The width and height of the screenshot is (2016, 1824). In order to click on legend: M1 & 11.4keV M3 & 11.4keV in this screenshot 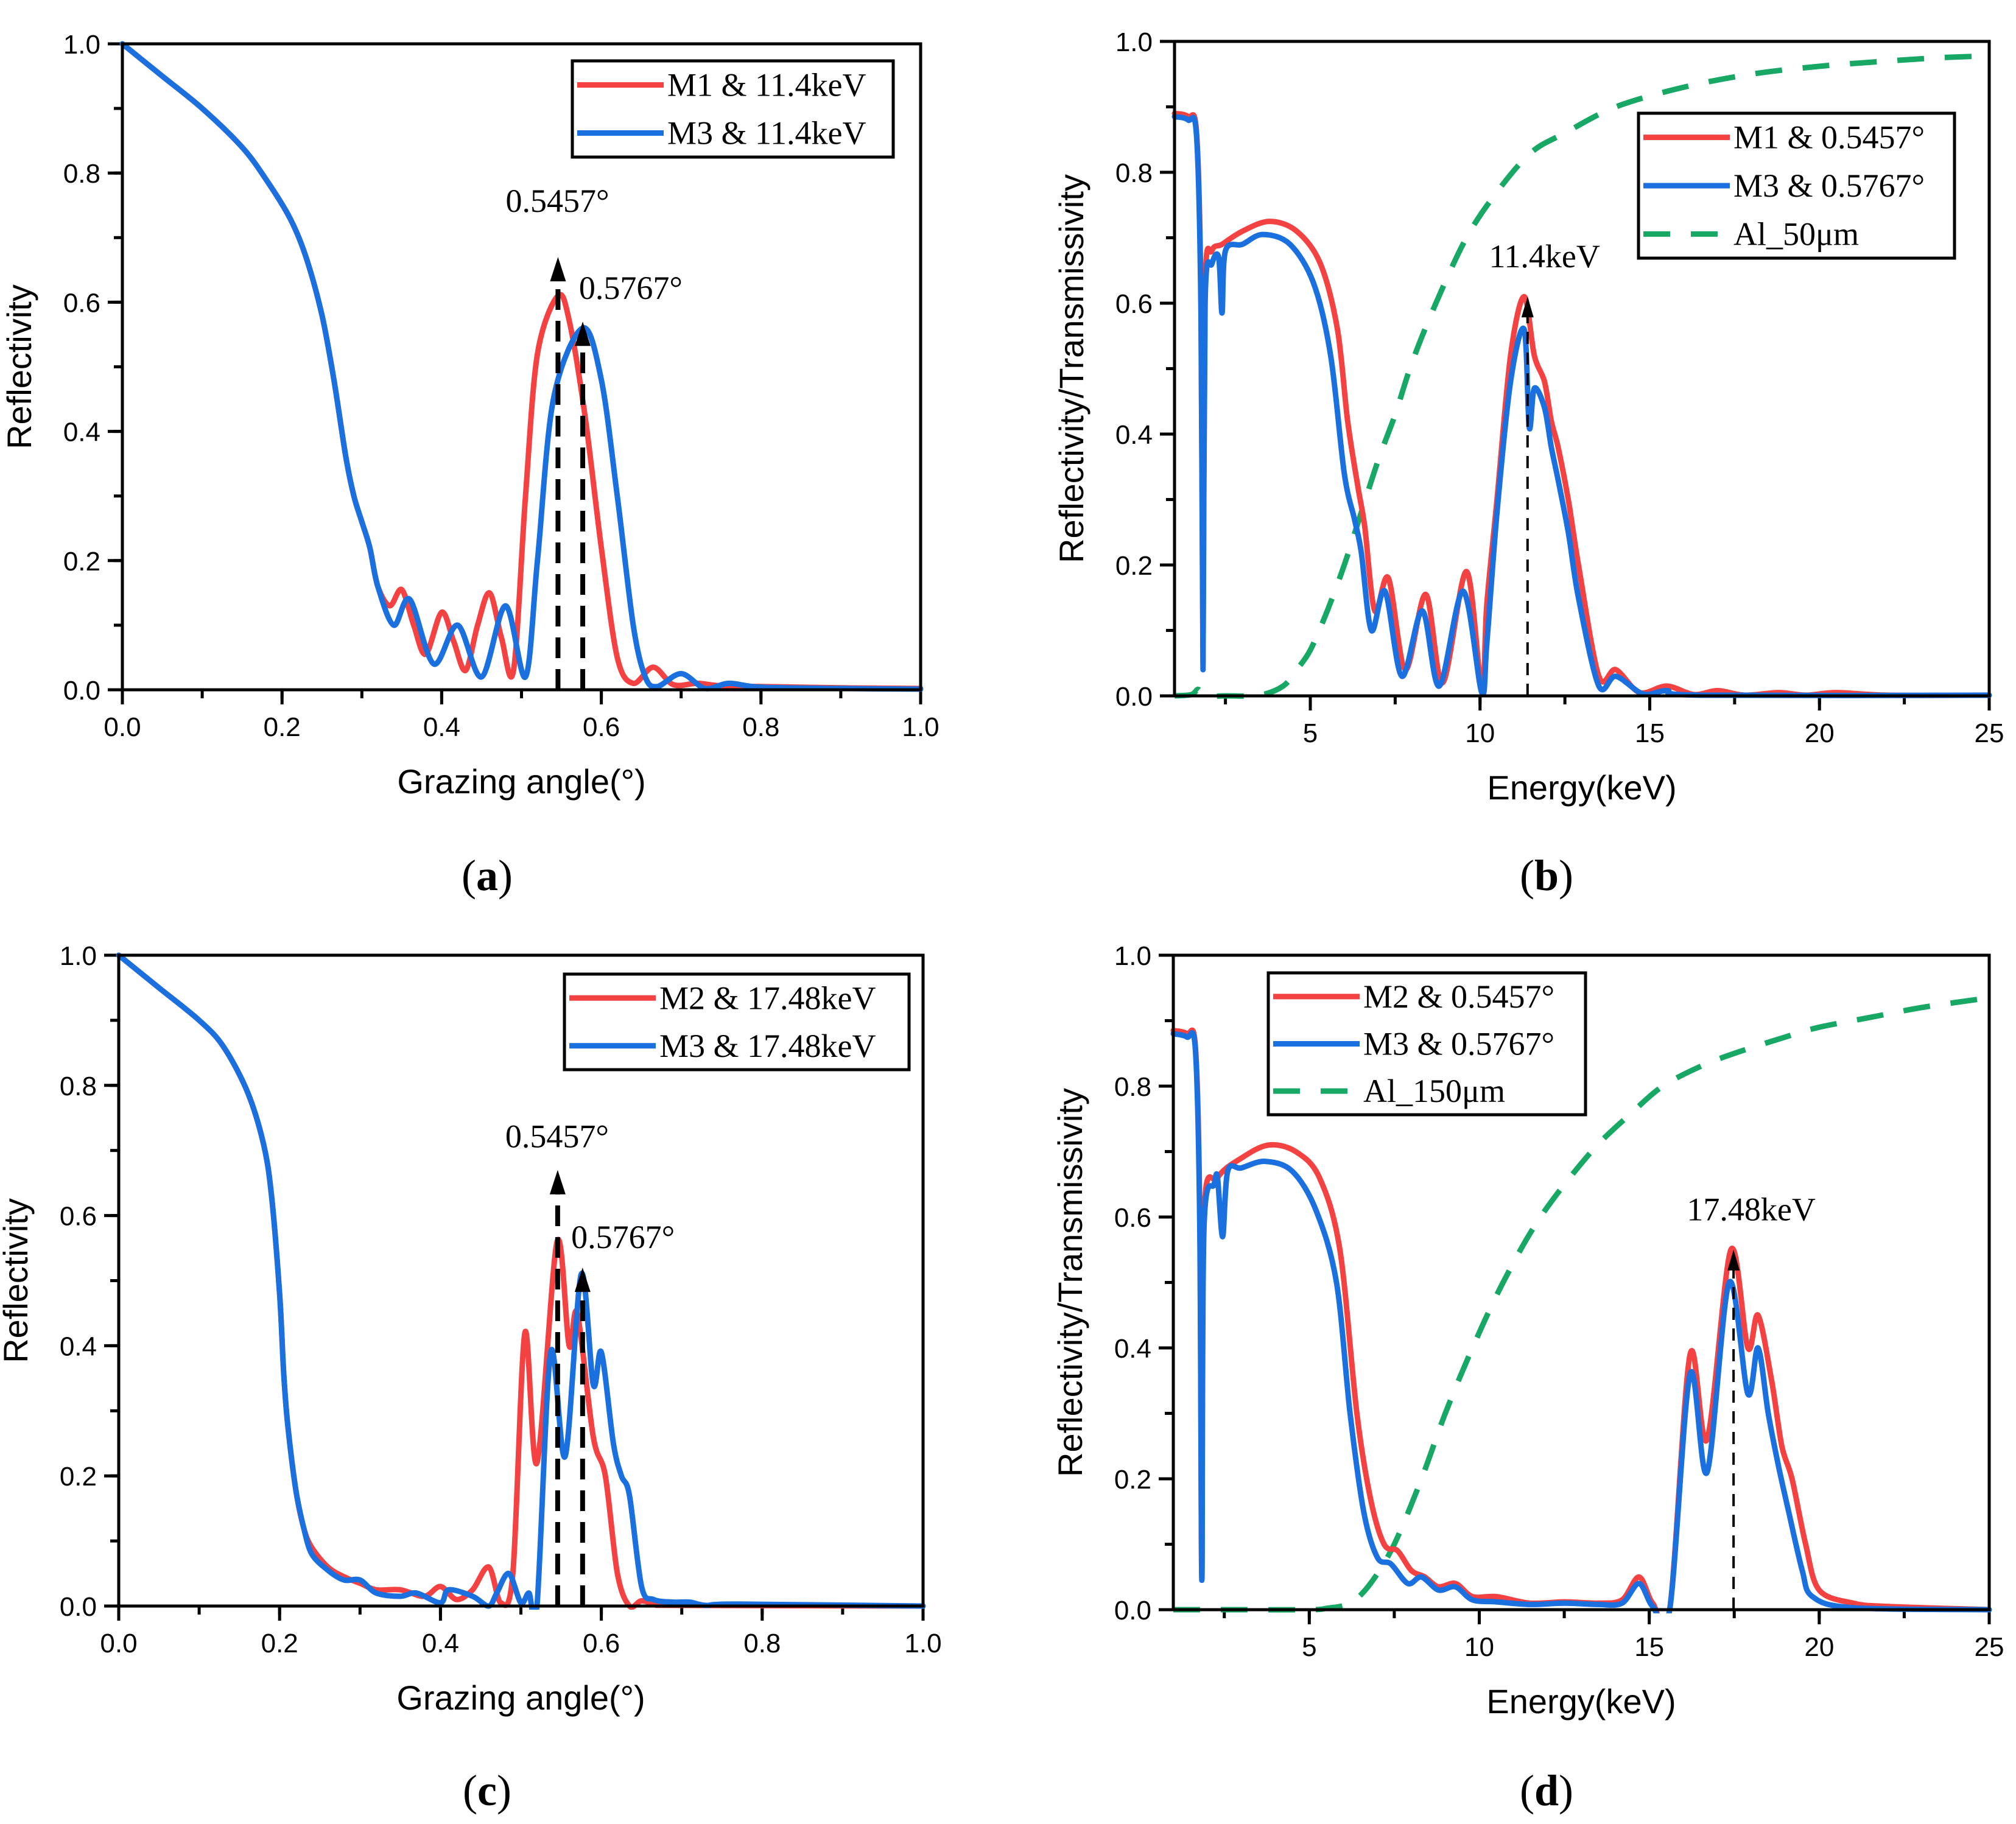, I will do `click(733, 109)`.